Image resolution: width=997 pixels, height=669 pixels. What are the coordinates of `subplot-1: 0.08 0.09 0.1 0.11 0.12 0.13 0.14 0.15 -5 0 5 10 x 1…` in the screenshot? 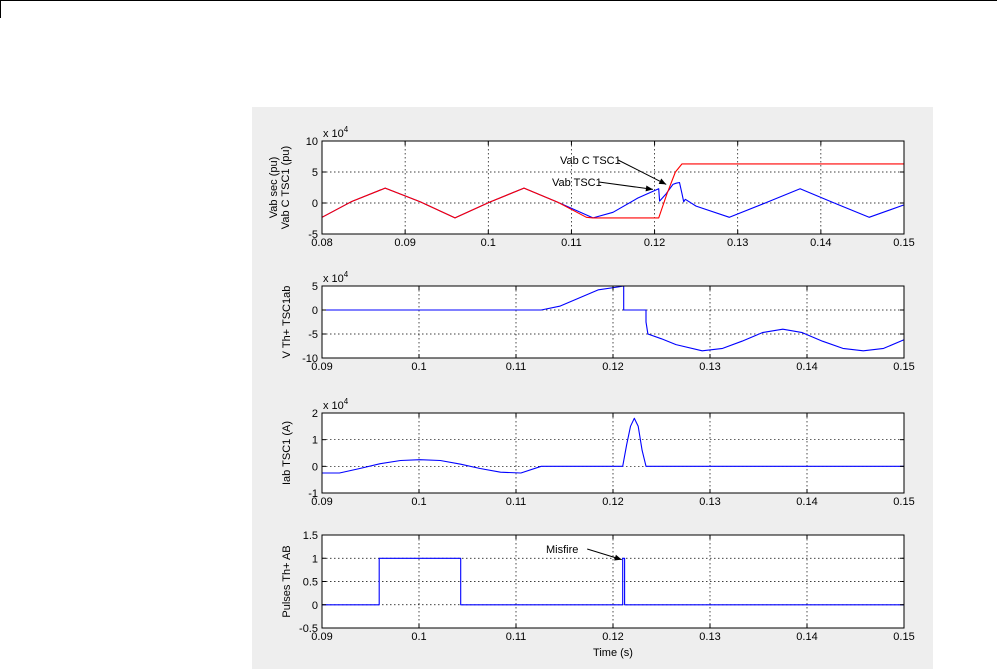 It's located at (591, 187).